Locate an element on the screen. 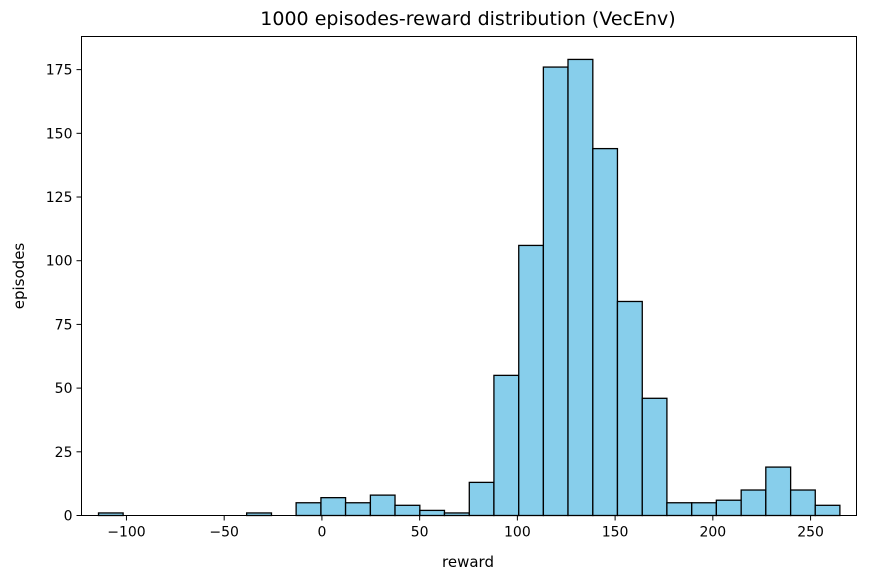 This screenshot has width=871, height=576. x-tick-label: 200 is located at coordinates (712, 533).